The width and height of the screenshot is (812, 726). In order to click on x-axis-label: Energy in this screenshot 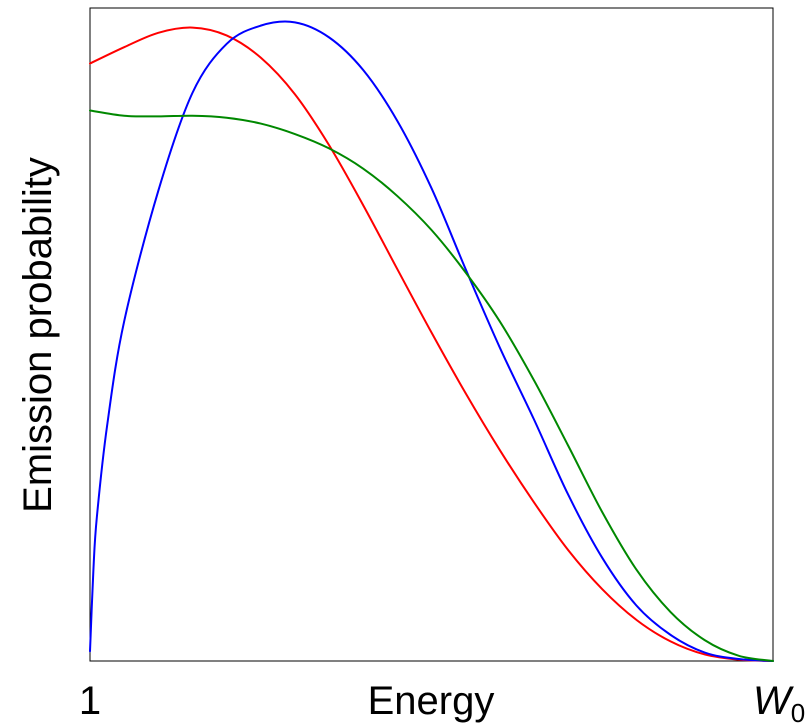, I will do `click(431, 701)`.